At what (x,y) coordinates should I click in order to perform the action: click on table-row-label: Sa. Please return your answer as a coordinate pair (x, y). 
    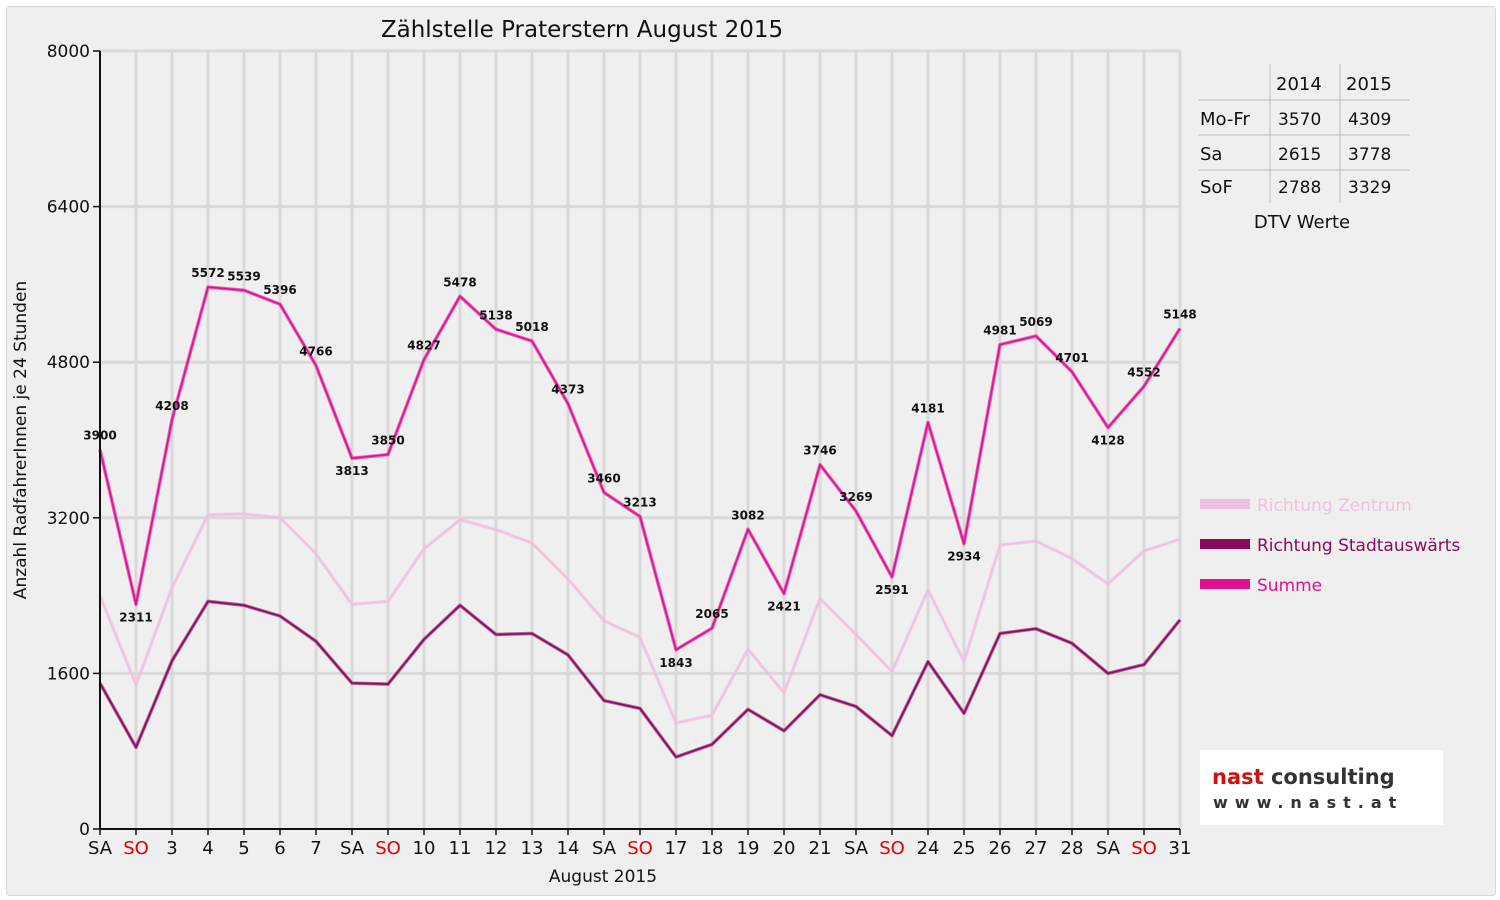
    Looking at the image, I should click on (1211, 154).